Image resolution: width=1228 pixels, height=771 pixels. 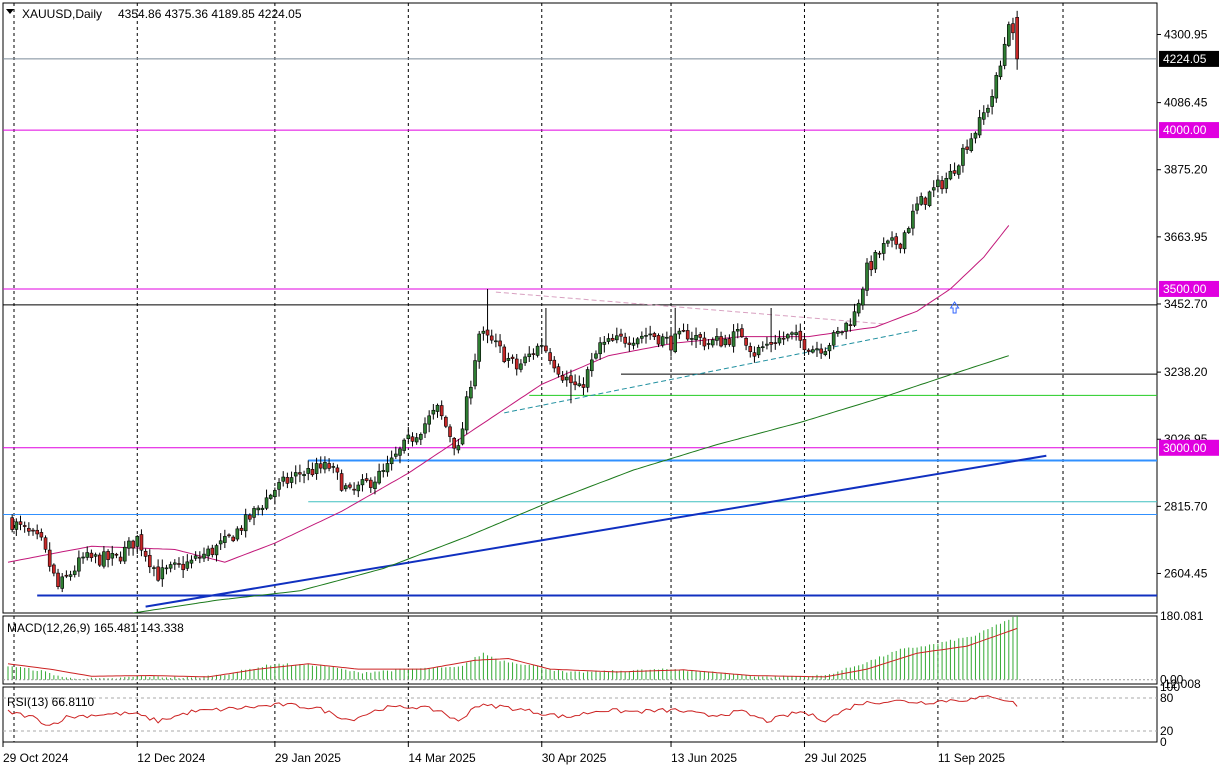 I want to click on dropdown-arrow-icon, so click(x=10, y=11).